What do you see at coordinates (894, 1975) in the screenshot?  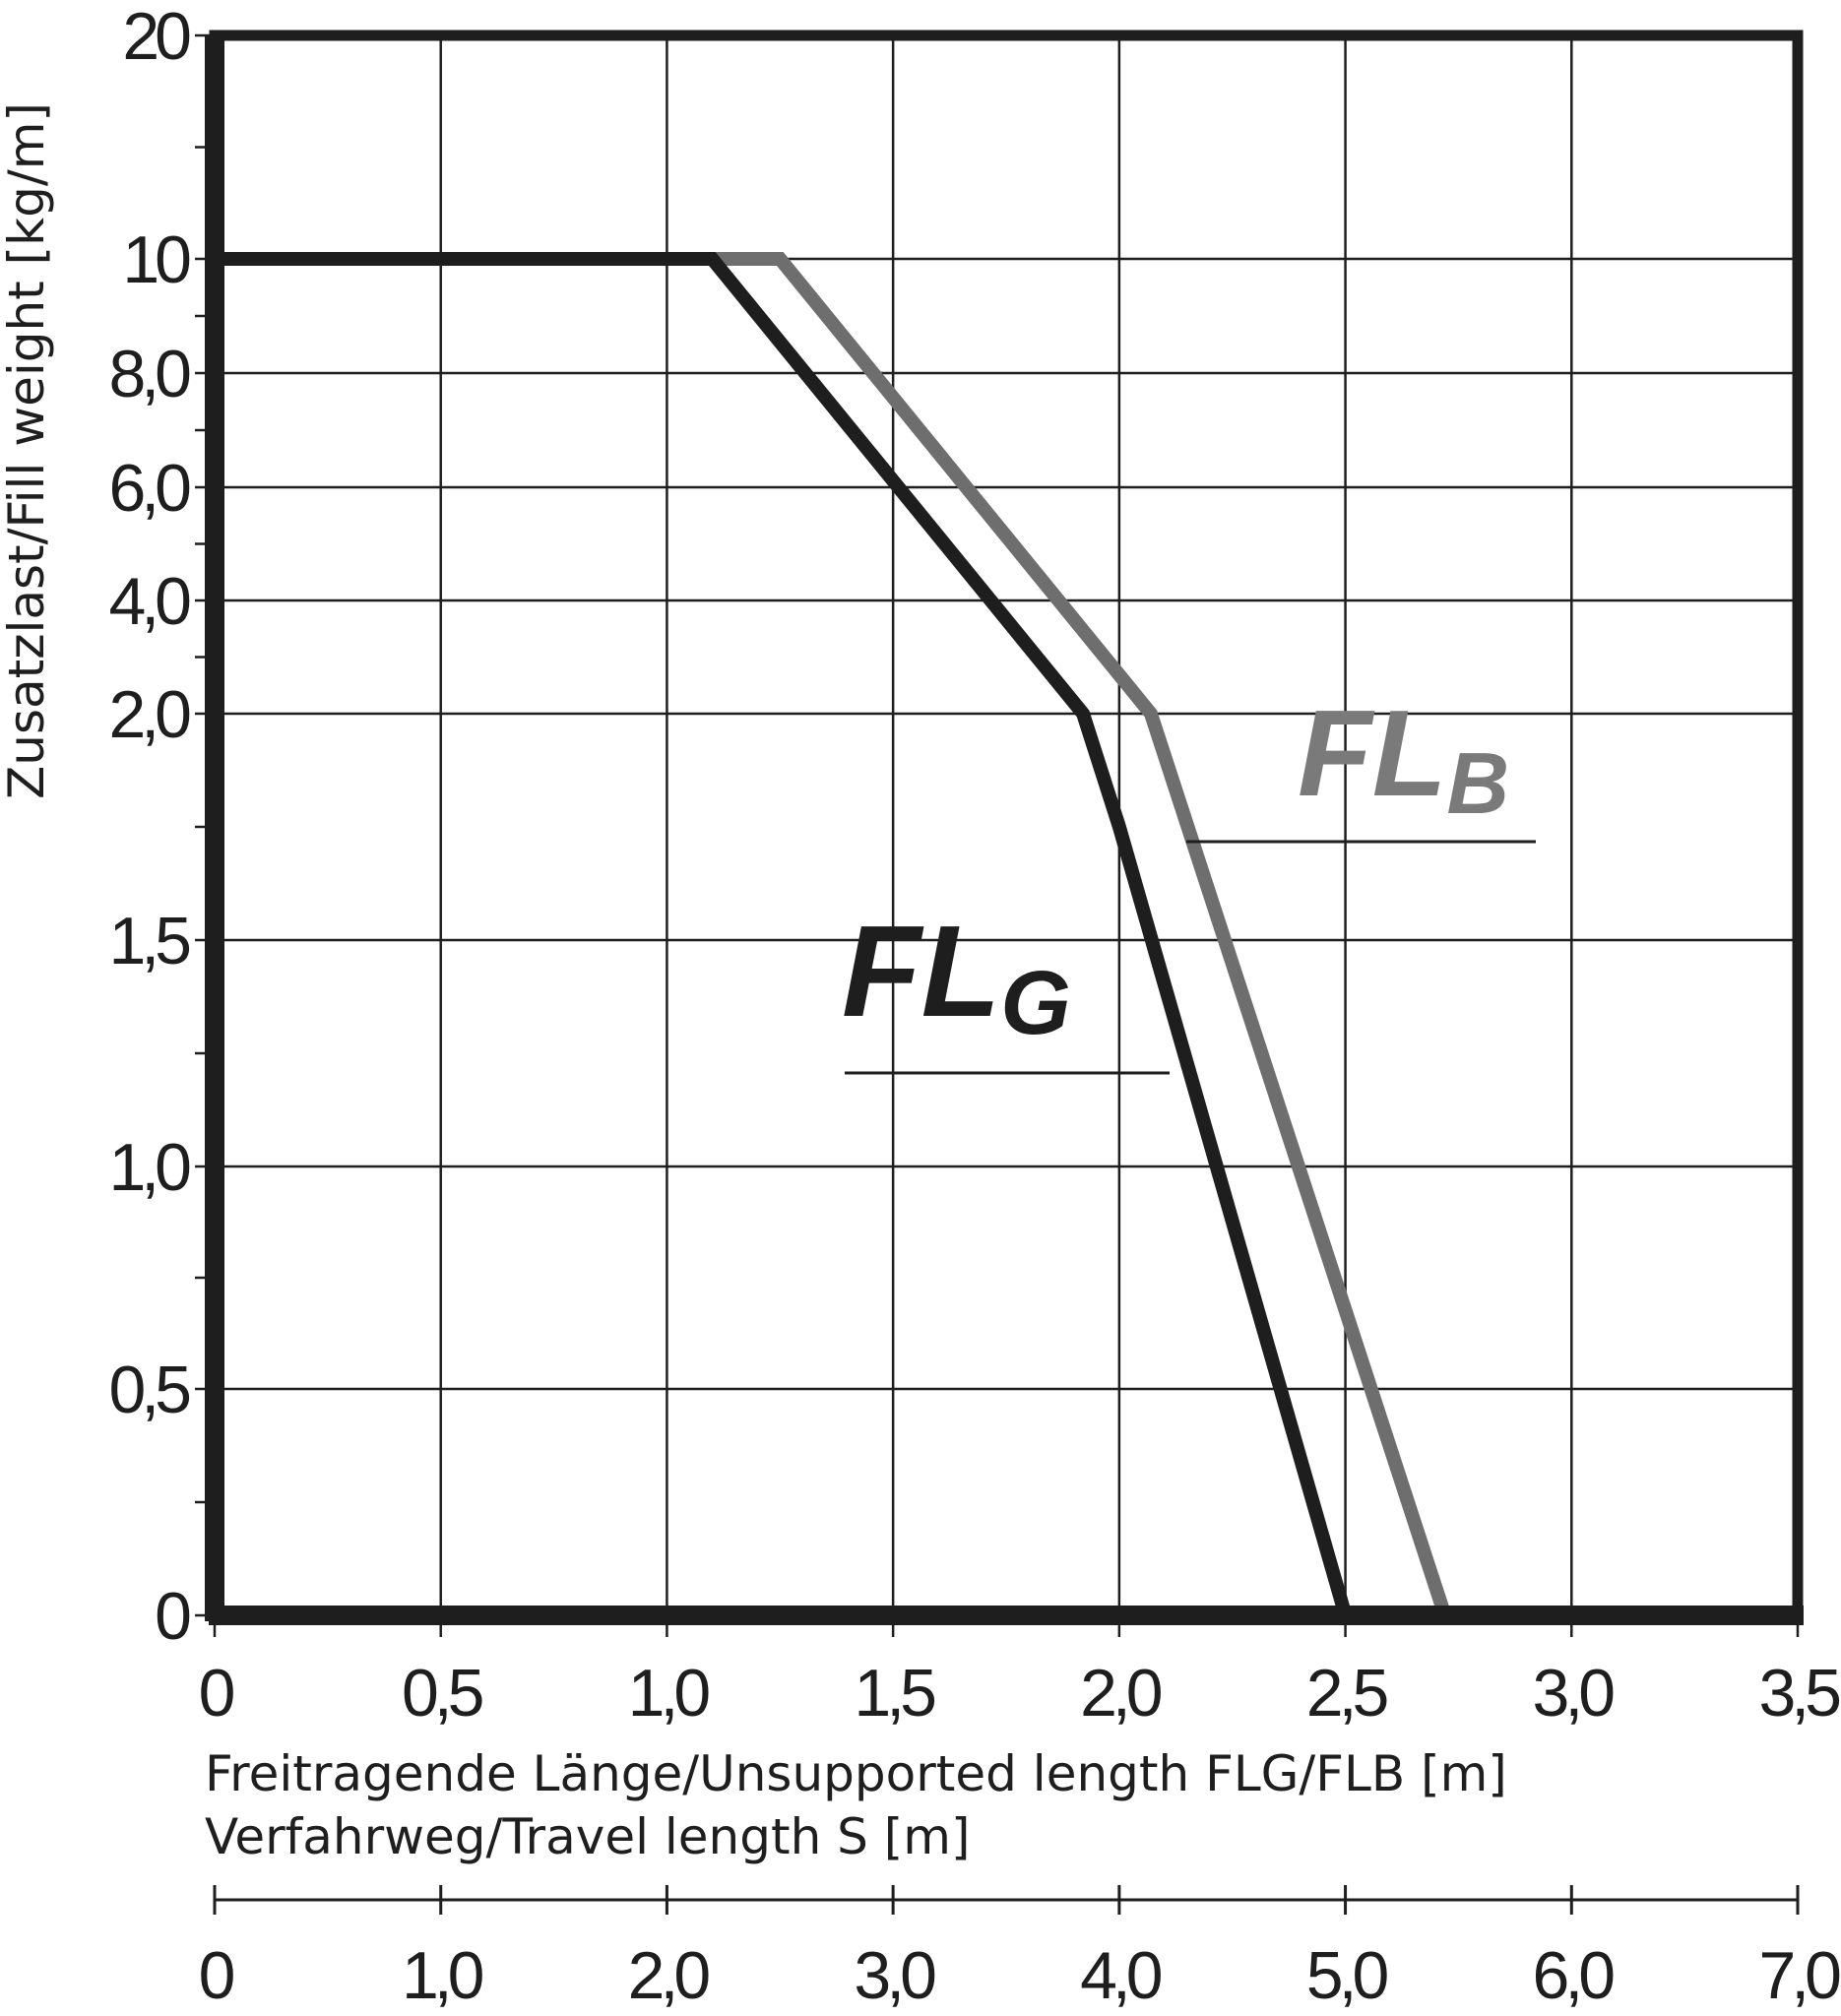 I see `travel-axis-tick-label: 3,0` at bounding box center [894, 1975].